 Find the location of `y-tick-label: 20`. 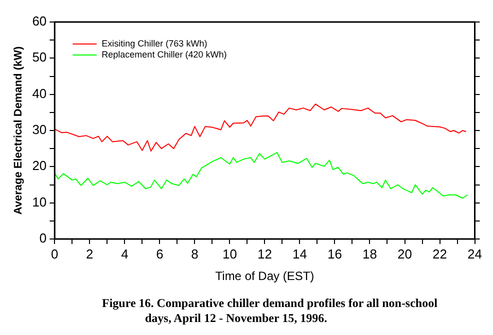

y-tick-label: 20 is located at coordinates (39, 166).